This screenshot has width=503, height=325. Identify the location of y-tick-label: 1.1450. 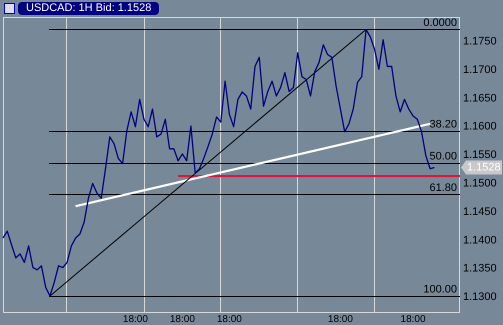
(480, 212).